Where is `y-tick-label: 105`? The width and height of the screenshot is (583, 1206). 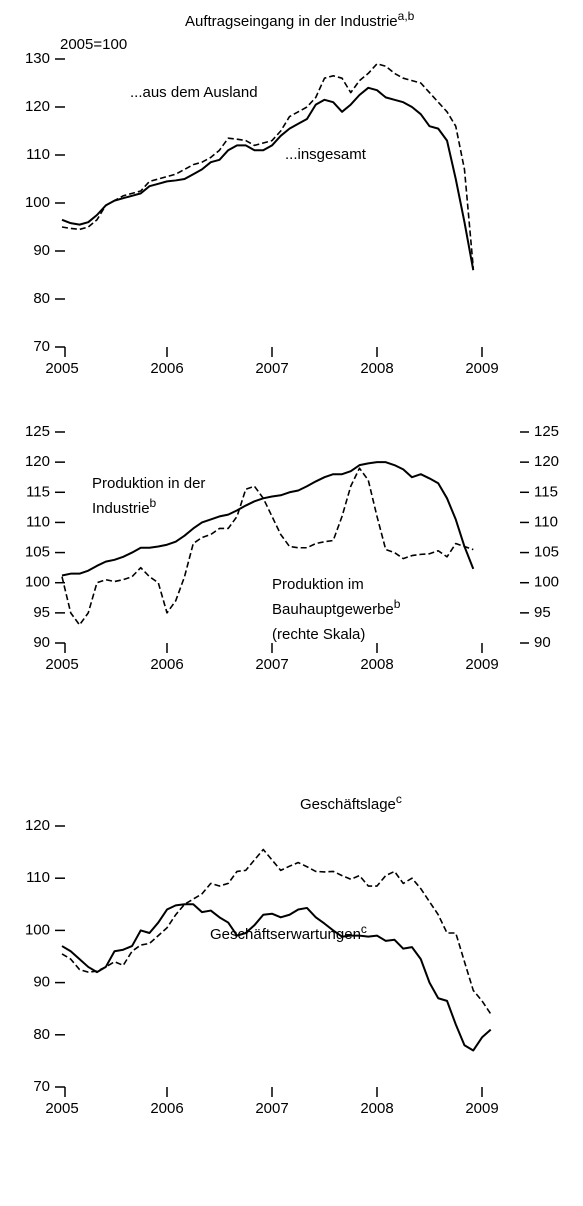 y-tick-label: 105 is located at coordinates (37, 552).